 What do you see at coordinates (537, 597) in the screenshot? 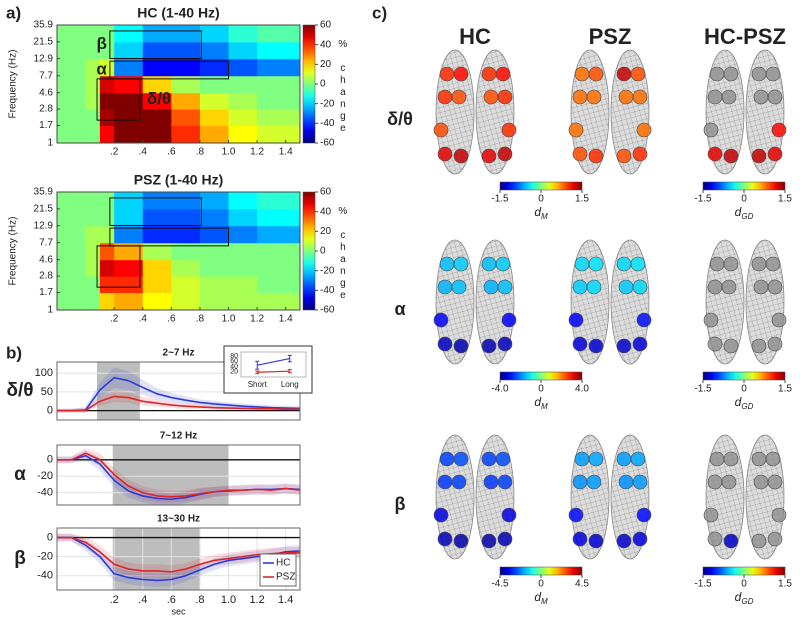
I see `colorbar-symbol: d` at bounding box center [537, 597].